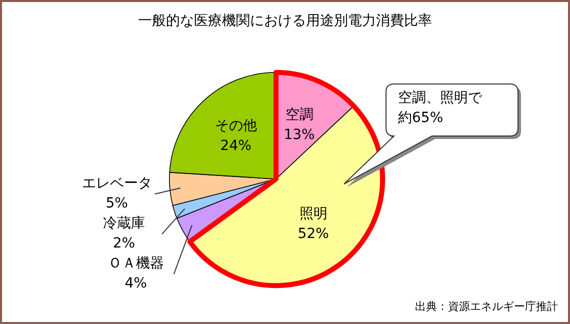 Image resolution: width=570 pixels, height=324 pixels. I want to click on data-label: 4%, so click(135, 284).